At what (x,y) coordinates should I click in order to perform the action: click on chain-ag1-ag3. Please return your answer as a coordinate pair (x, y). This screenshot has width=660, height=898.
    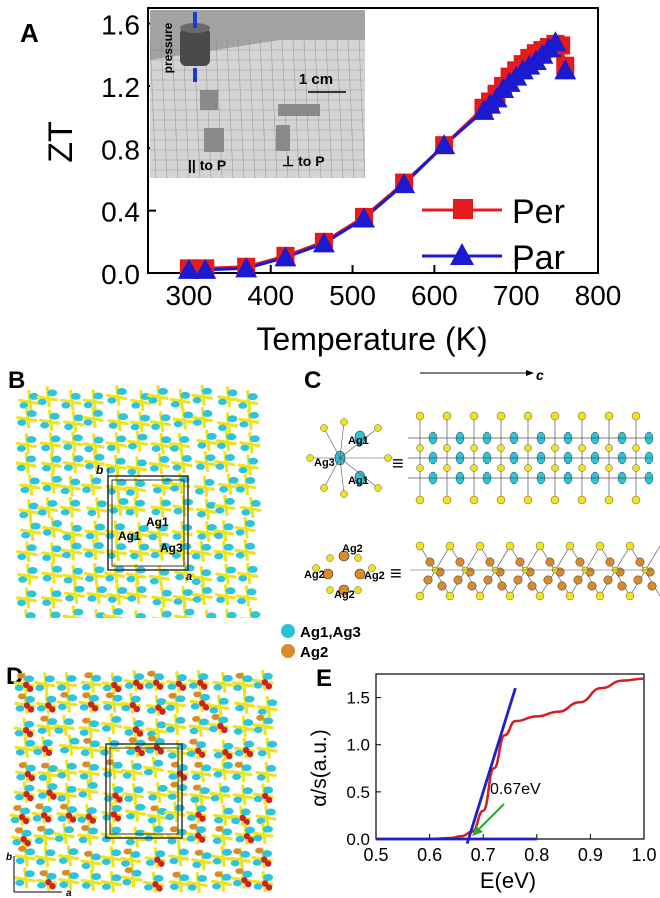
    Looking at the image, I should click on (531, 458).